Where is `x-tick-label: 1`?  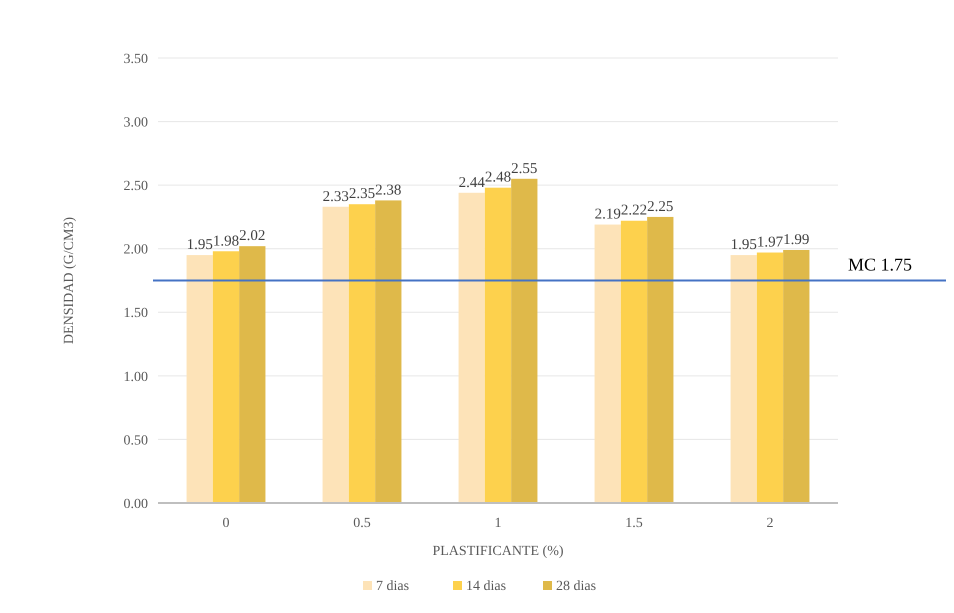
x-tick-label: 1 is located at coordinates (498, 523).